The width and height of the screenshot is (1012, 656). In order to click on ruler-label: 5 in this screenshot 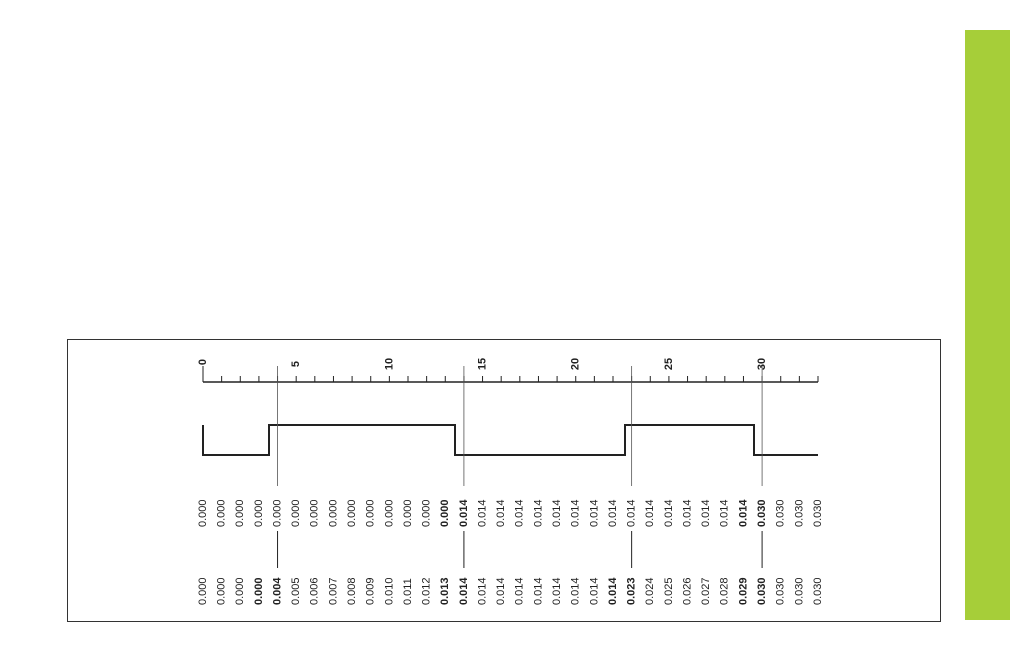, I will do `click(296, 364)`.